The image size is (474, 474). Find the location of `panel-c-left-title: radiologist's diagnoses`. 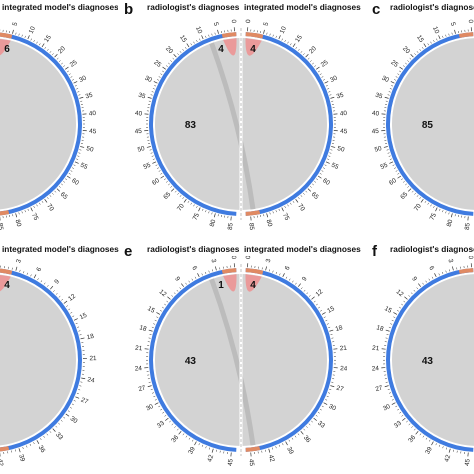

panel-c-left-title: radiologist's diagnoses is located at coordinates (432, 7).